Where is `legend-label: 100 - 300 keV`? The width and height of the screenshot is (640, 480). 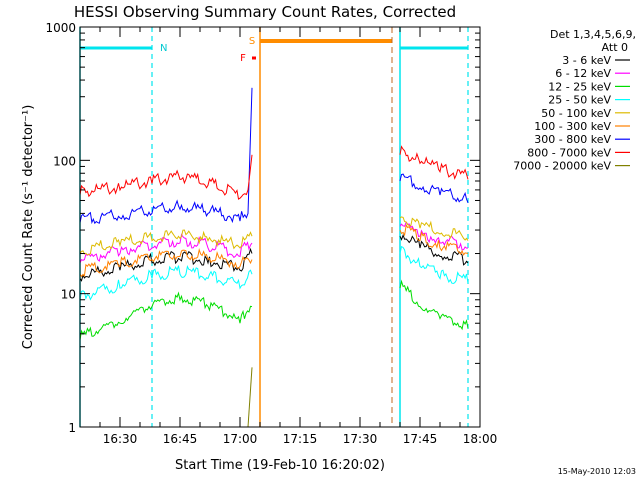 legend-label: 100 - 300 keV is located at coordinates (572, 126).